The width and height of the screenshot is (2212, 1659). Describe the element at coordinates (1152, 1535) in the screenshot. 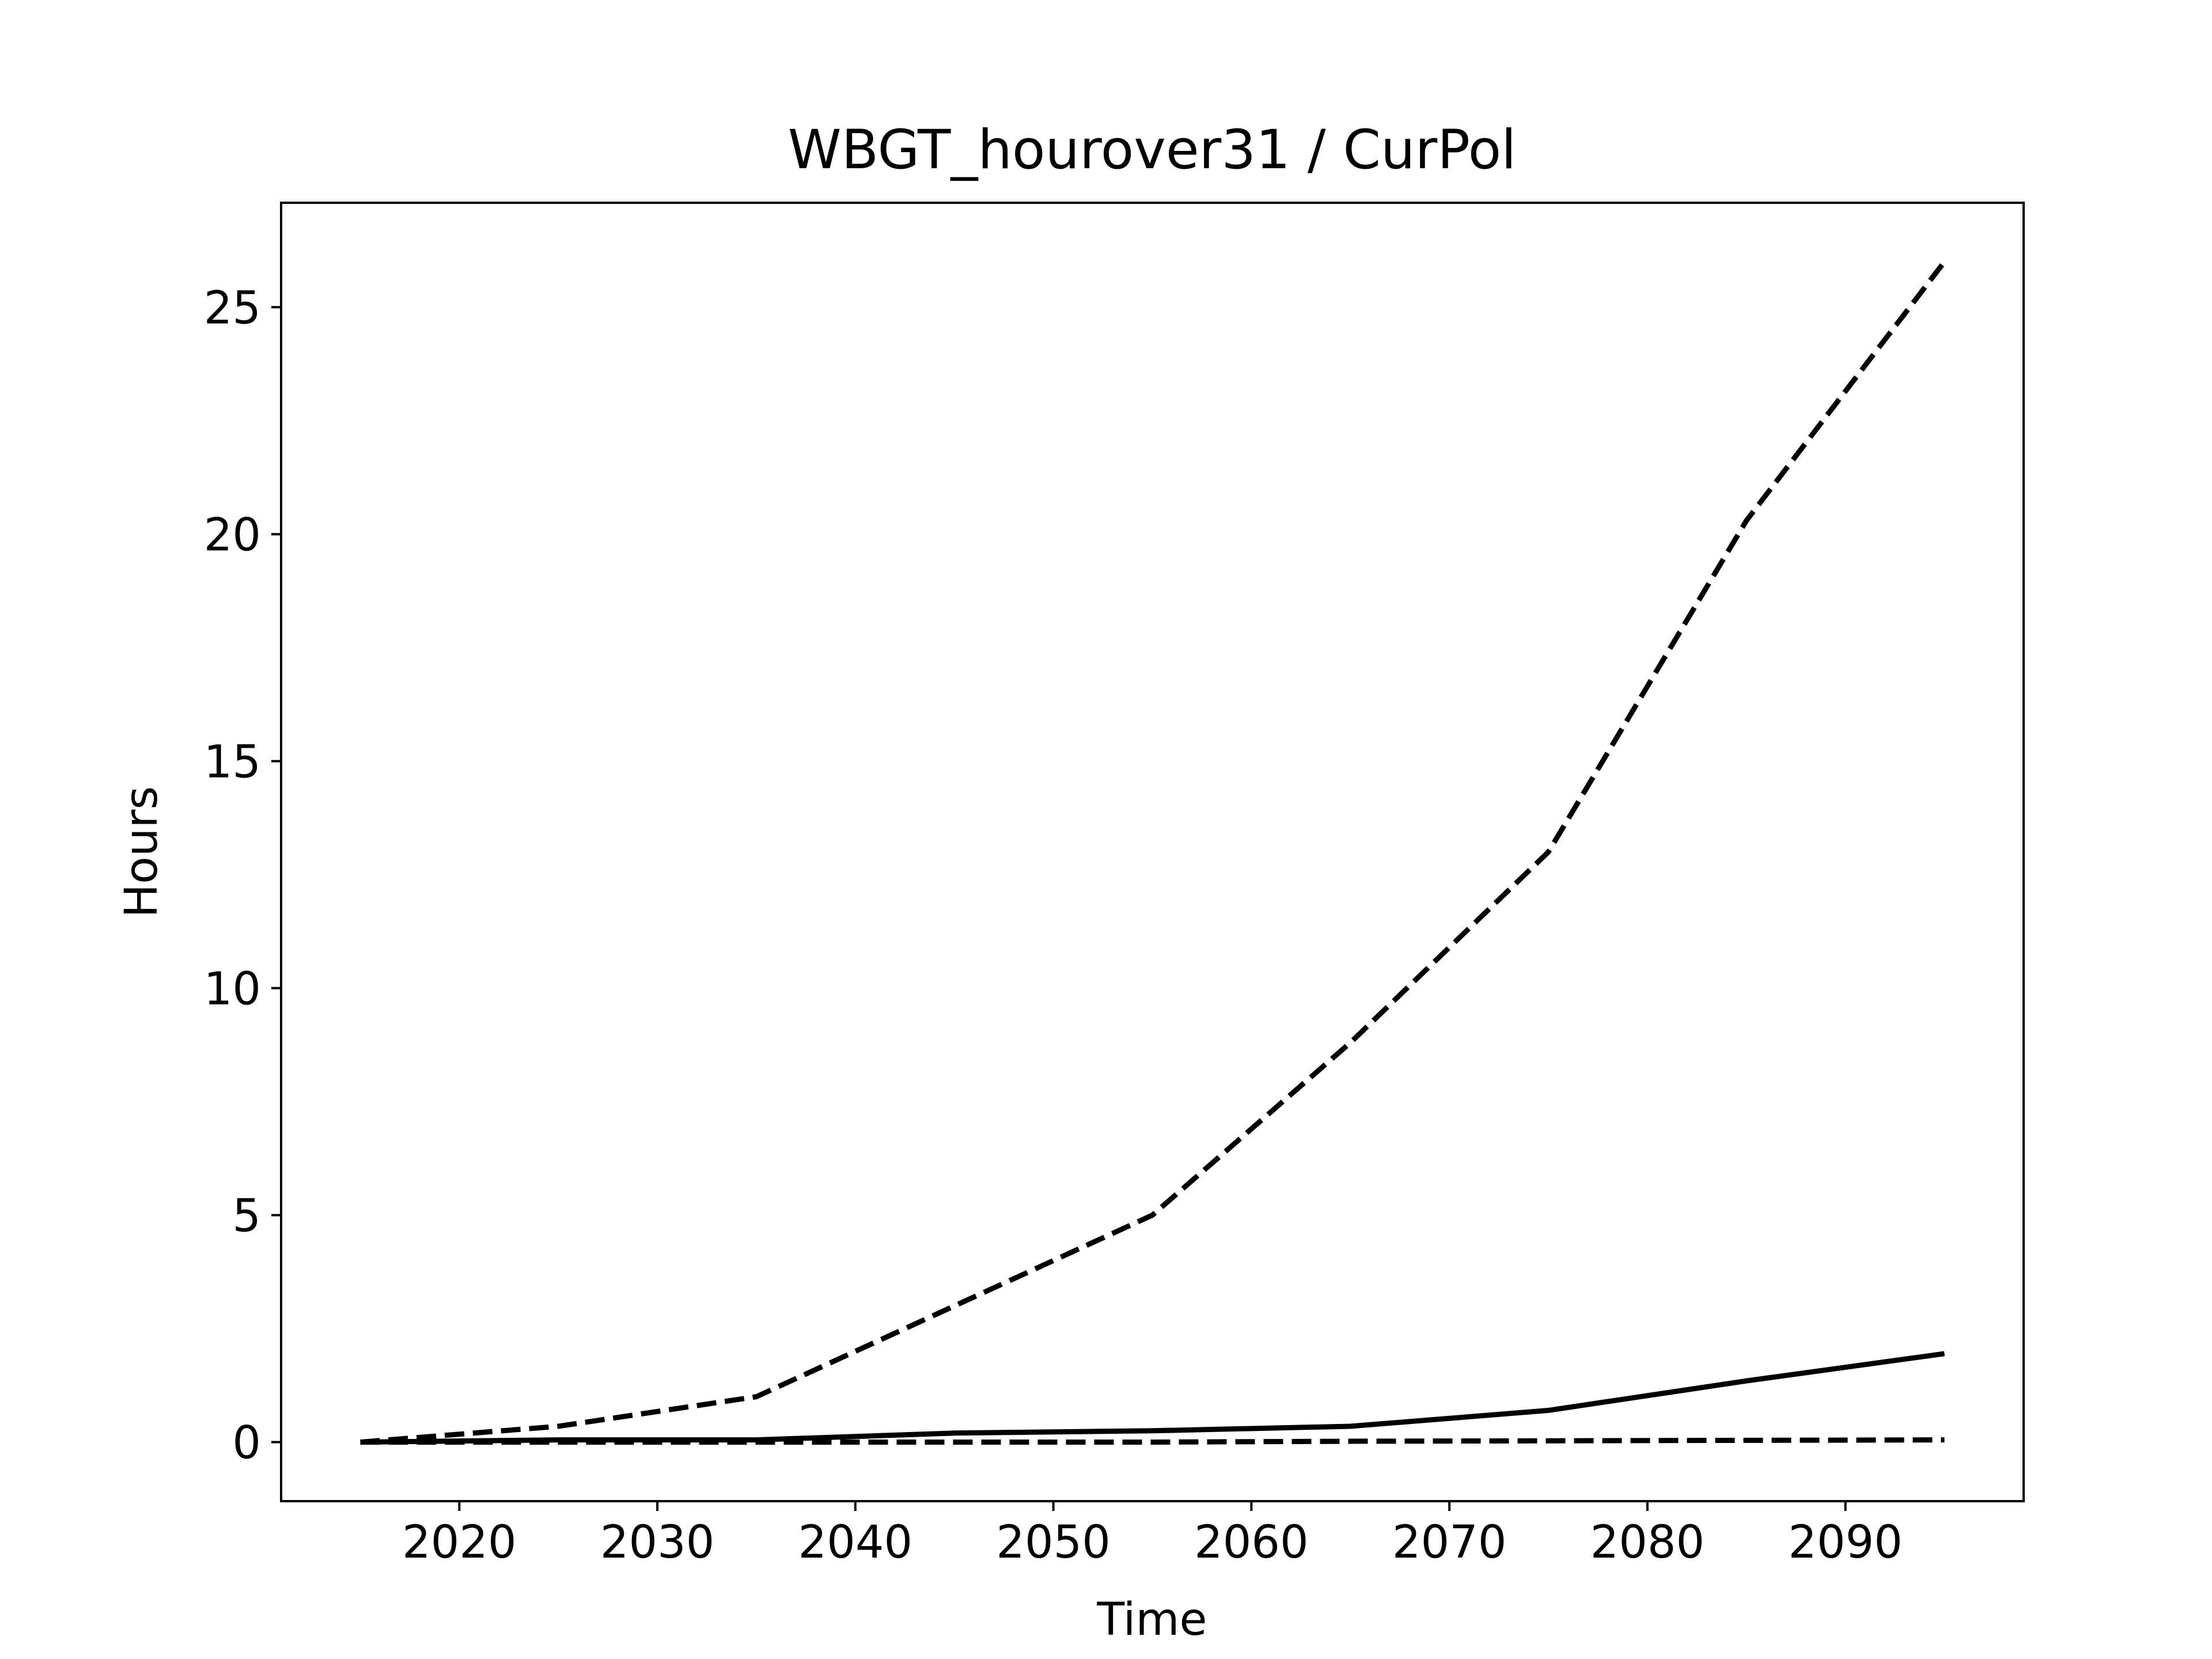

I see `x-axis-ticks: 2020 2030 2040 2050 2060 2070 2080 2090` at that location.